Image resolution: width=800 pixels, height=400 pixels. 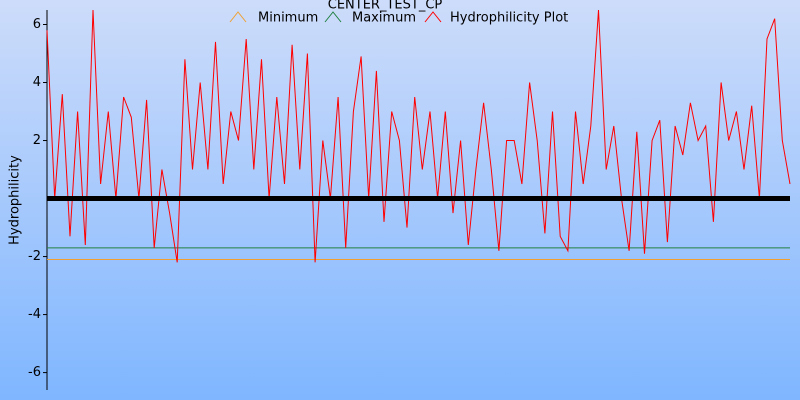 I want to click on y-tick-label: 2, so click(x=37, y=140).